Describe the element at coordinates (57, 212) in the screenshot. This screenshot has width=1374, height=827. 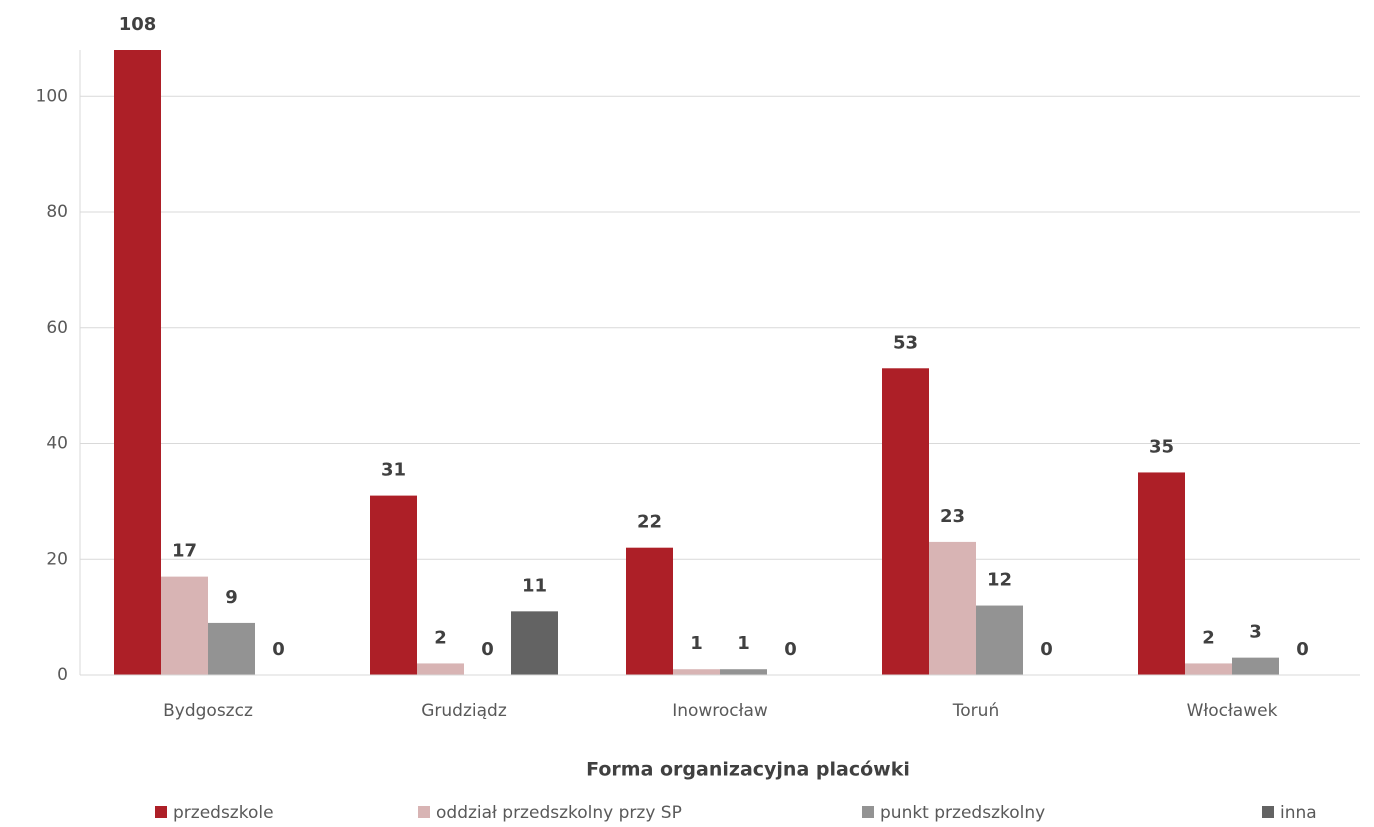
I see `y-tick-label: 80` at that location.